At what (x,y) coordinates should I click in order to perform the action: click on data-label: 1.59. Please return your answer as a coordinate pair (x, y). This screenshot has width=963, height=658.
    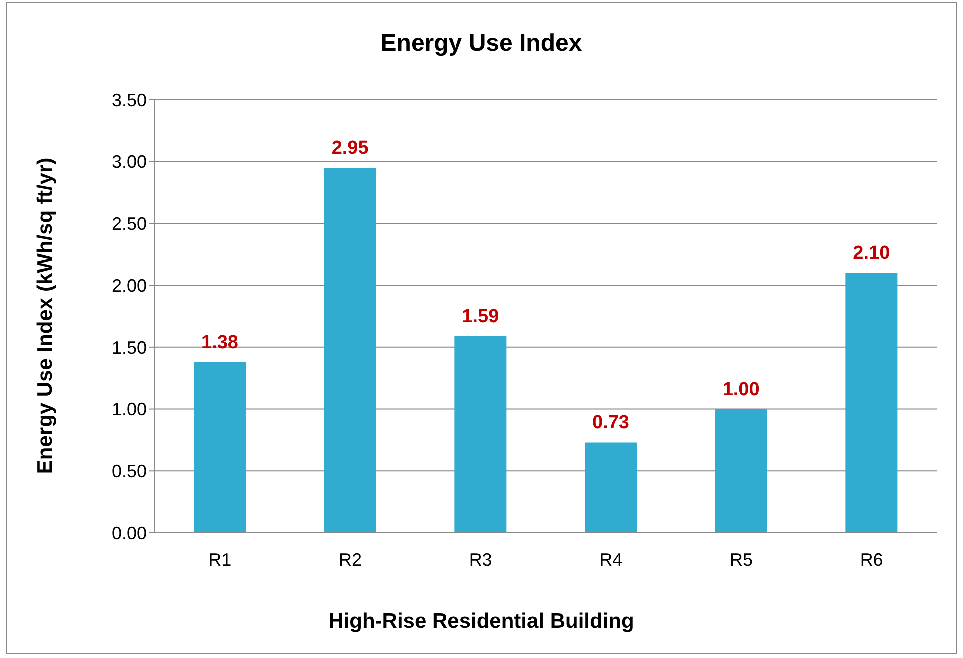
    Looking at the image, I should click on (481, 317).